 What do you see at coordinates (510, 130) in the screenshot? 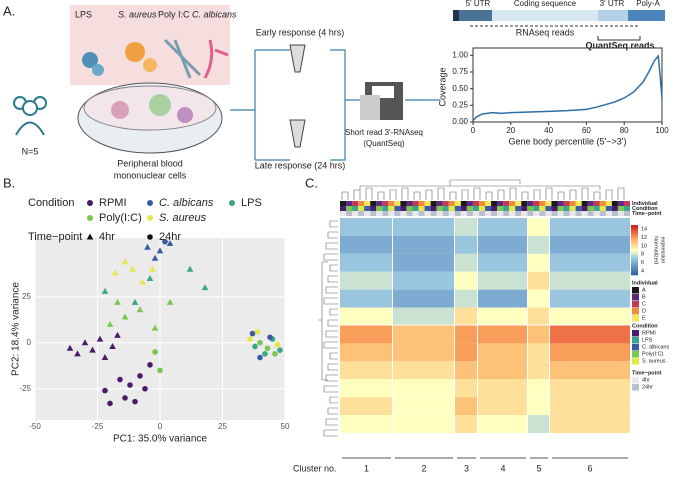
I see `x-tick-label: 20` at bounding box center [510, 130].